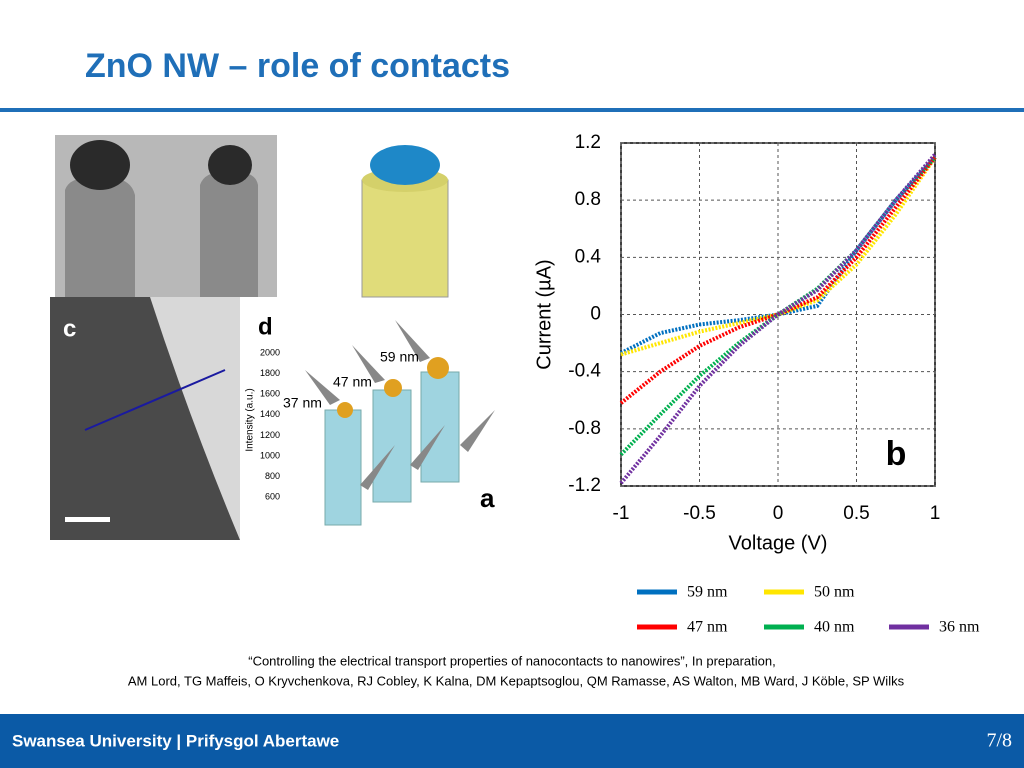 This screenshot has height=768, width=1024. What do you see at coordinates (297, 66) in the screenshot?
I see `slide-title: ZnO NW – role of contacts` at bounding box center [297, 66].